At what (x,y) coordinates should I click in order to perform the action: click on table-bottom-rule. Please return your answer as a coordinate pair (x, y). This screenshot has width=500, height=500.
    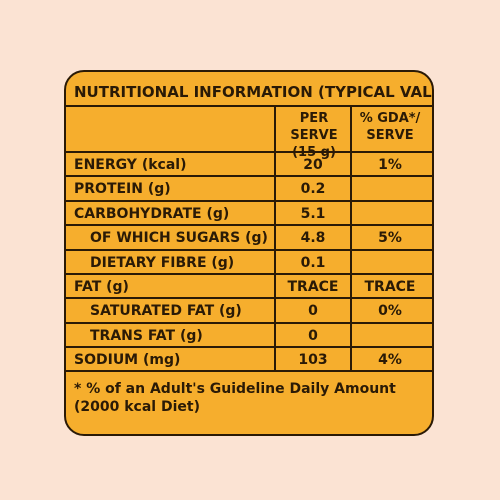
    Looking at the image, I should click on (249, 371).